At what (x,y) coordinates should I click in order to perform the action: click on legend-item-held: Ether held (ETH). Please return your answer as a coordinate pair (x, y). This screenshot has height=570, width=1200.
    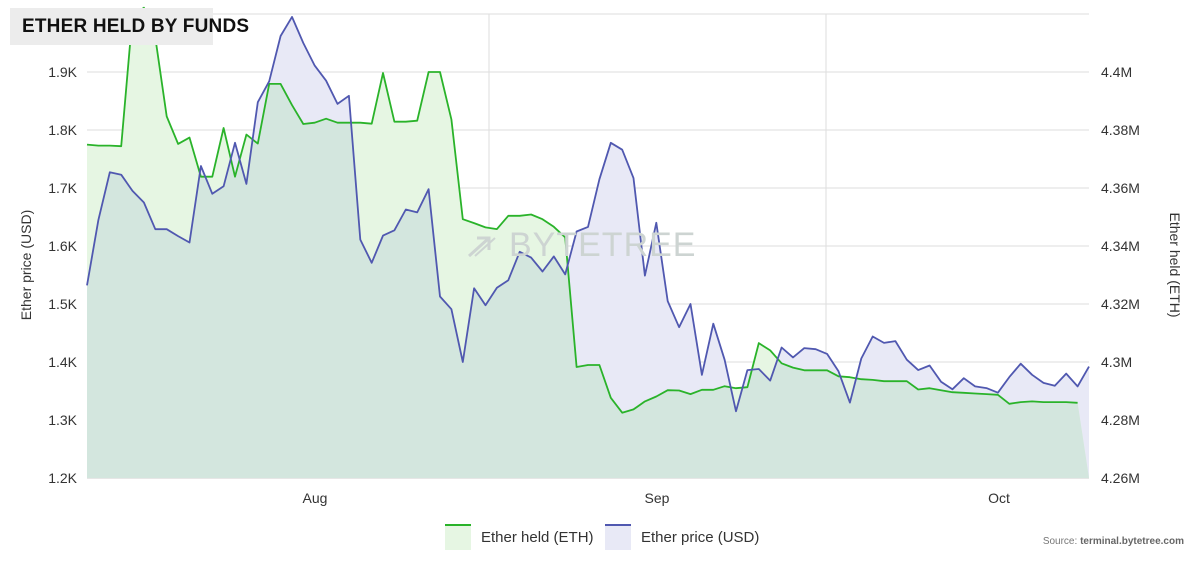
    Looking at the image, I should click on (520, 537).